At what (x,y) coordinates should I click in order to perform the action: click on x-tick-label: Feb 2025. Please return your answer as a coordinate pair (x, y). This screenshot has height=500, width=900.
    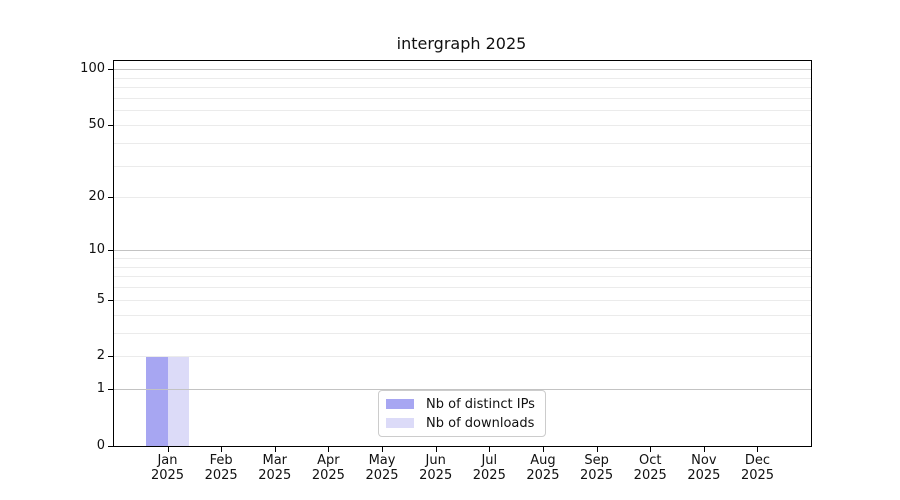
    Looking at the image, I should click on (221, 468).